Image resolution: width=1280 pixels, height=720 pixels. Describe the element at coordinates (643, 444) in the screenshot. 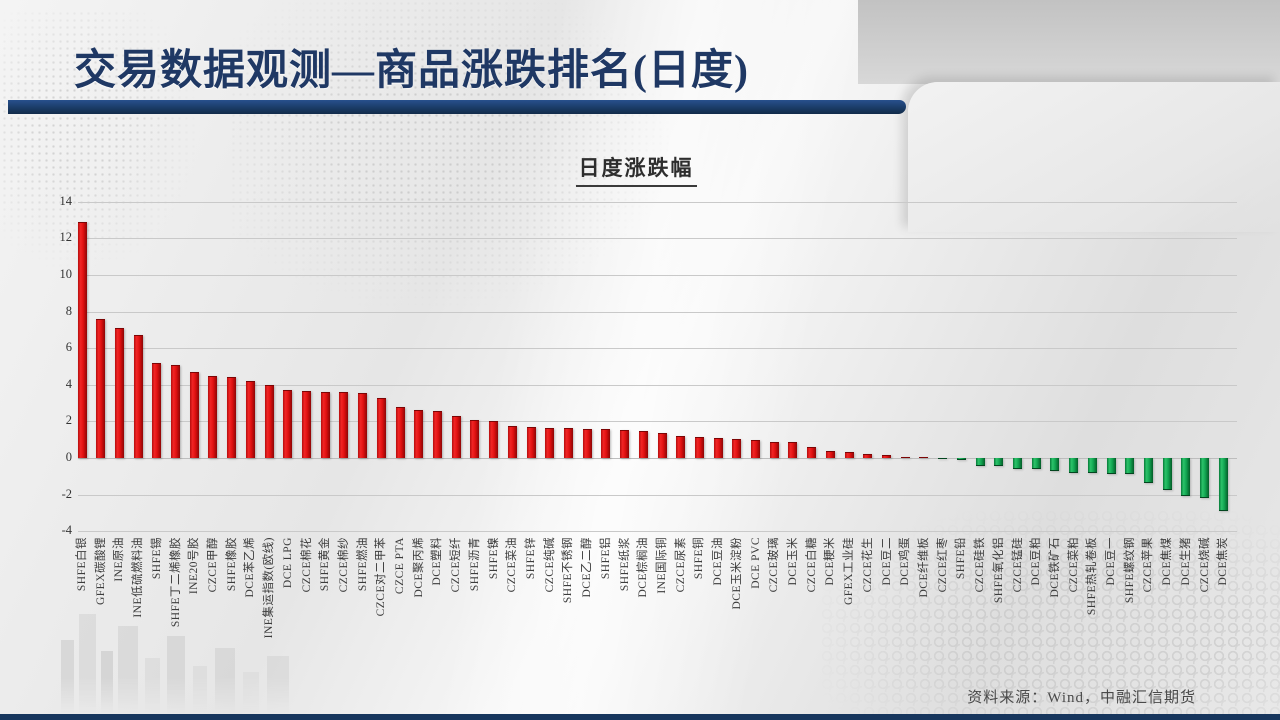

I see `bar-DCE棕榈油` at that location.